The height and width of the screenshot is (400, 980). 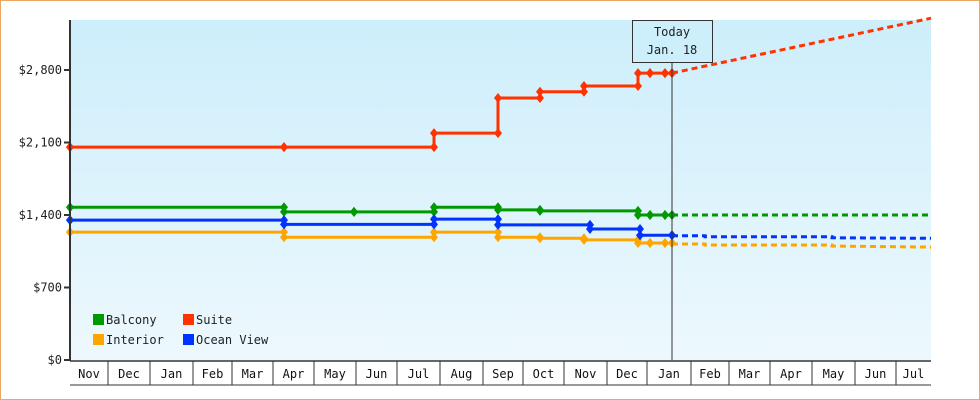 What do you see at coordinates (40, 215) in the screenshot?
I see `y-tick-label: $1,400` at bounding box center [40, 215].